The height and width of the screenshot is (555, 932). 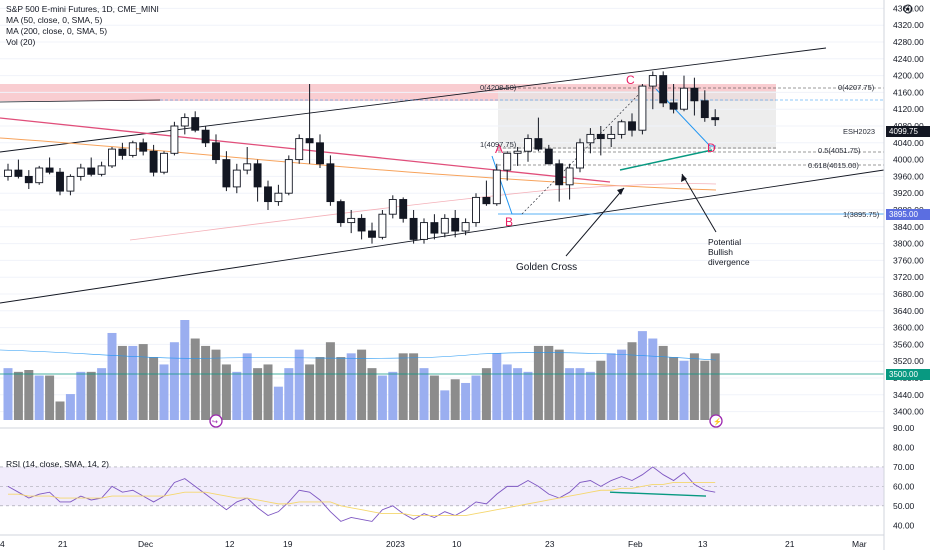 I want to click on price-tick-label: 3800.00, so click(x=908, y=244).